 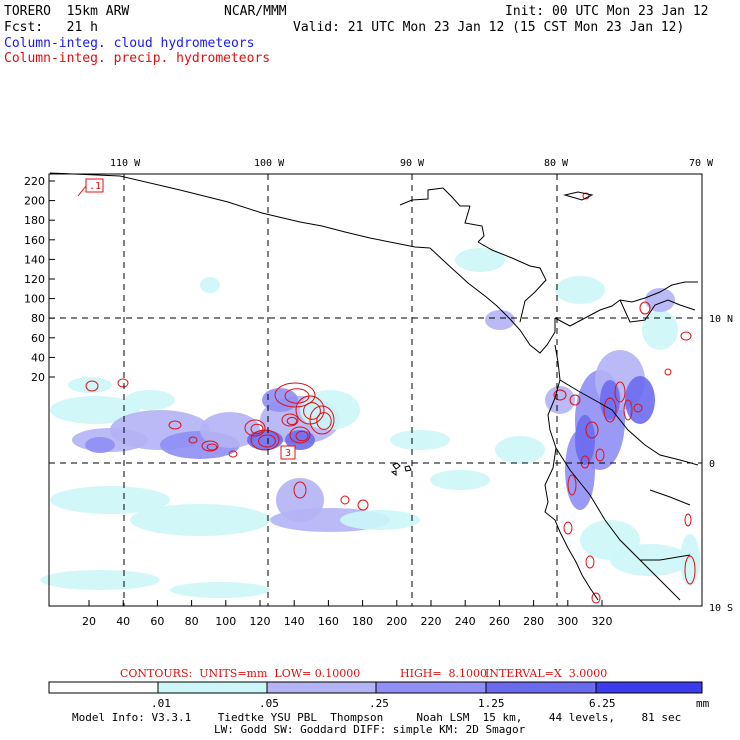 I want to click on y-tick-label: 80, so click(x=38, y=318).